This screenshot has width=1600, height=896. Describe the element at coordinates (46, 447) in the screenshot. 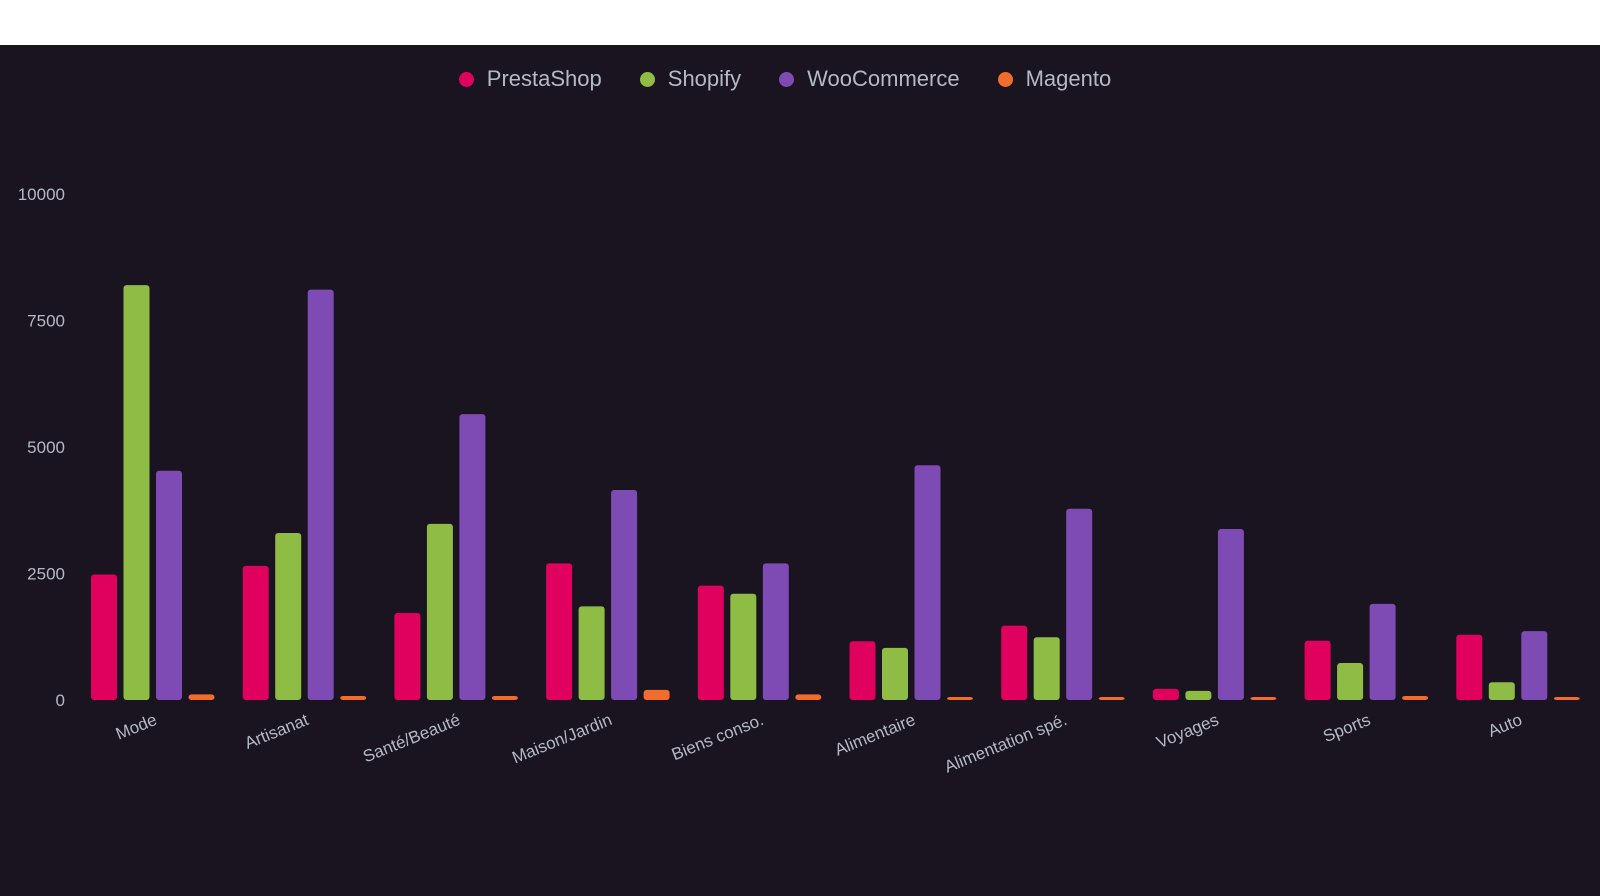

I see `y-tick-label: 5000` at that location.